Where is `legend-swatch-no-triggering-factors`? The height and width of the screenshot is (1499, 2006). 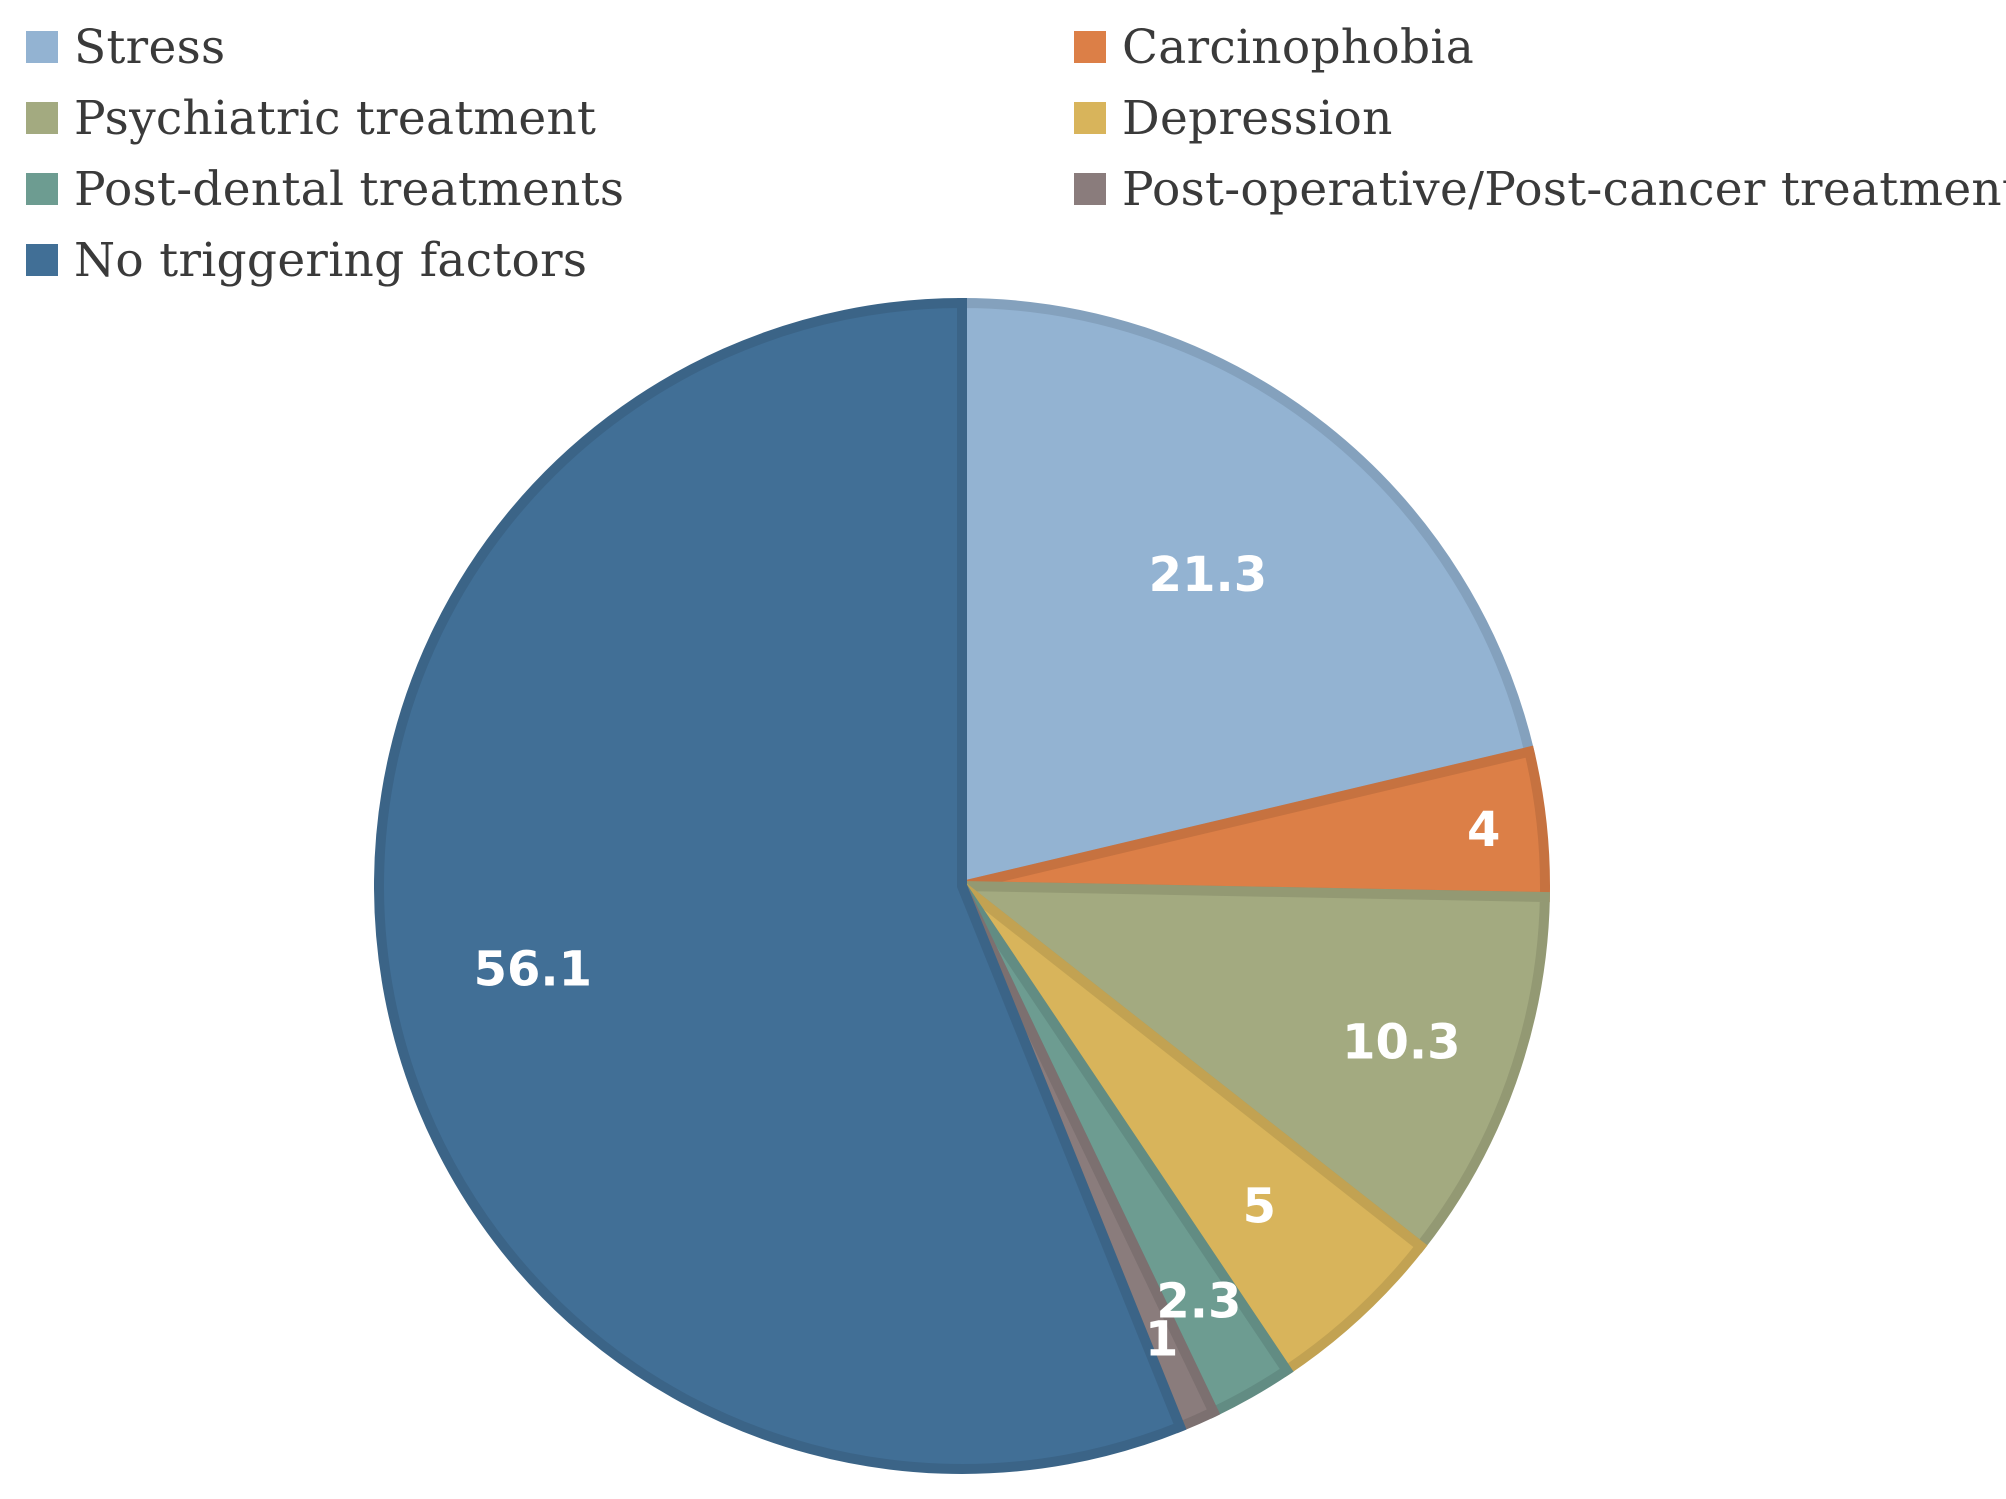
legend-swatch-no-triggering-factors is located at coordinates (42, 260).